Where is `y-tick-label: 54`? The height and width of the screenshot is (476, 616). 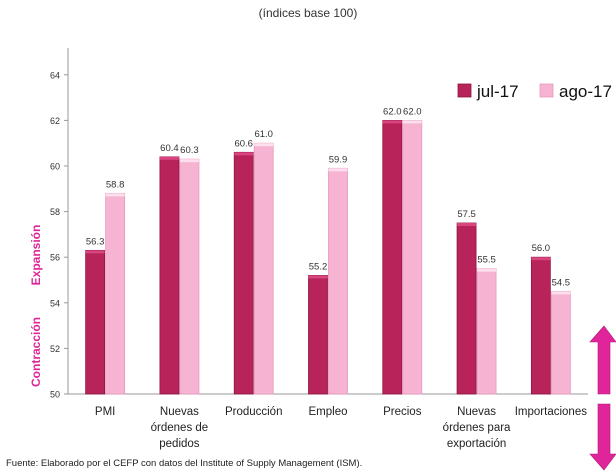 y-tick-label: 54 is located at coordinates (55, 303).